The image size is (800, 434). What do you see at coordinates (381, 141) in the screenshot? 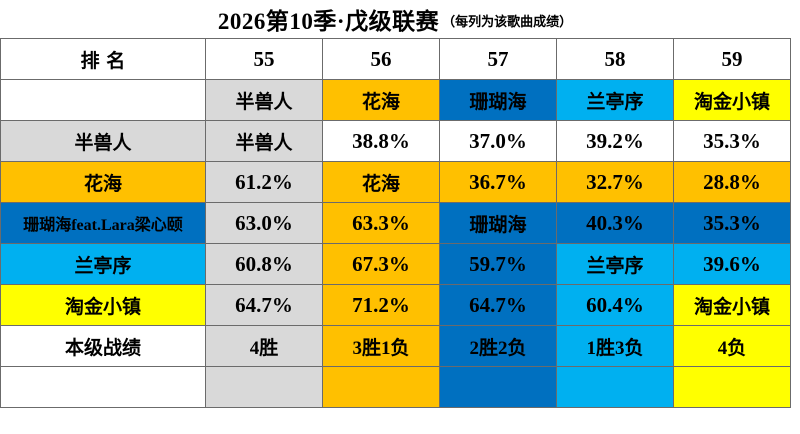
I see `row-banshouren-cell-2: 38.8%` at bounding box center [381, 141].